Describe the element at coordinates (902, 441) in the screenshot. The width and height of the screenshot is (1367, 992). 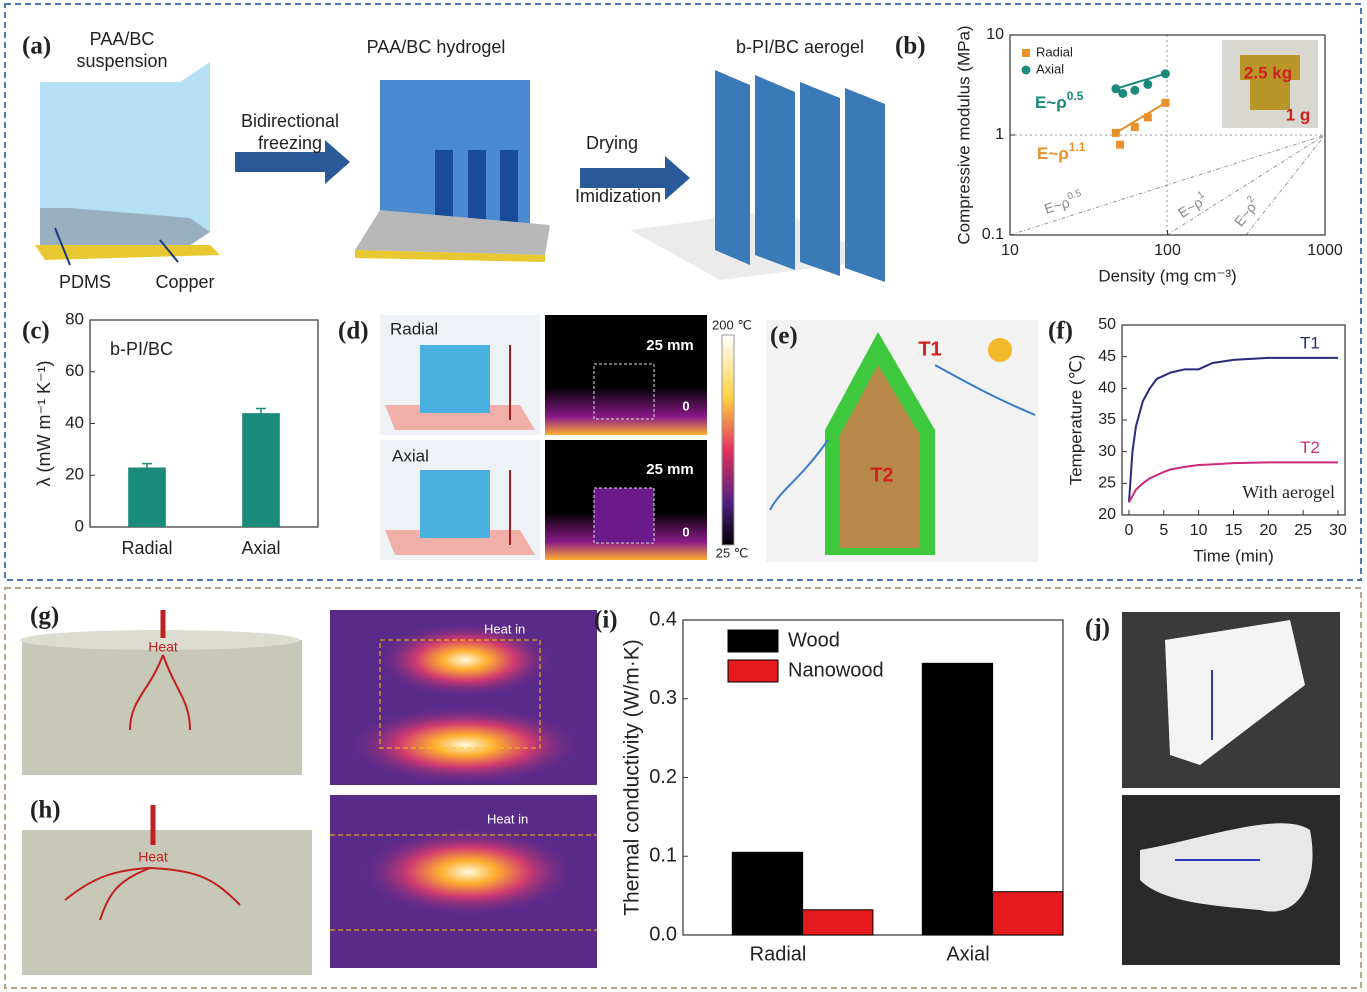
I see `photo-e` at that location.